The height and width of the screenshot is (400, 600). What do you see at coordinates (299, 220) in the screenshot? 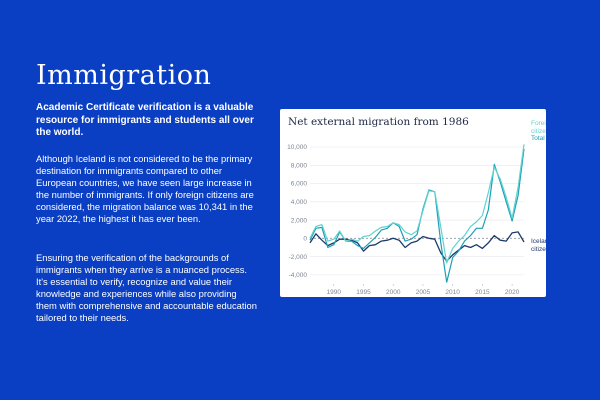
I see `y-tick-label: 2,000` at bounding box center [299, 220].